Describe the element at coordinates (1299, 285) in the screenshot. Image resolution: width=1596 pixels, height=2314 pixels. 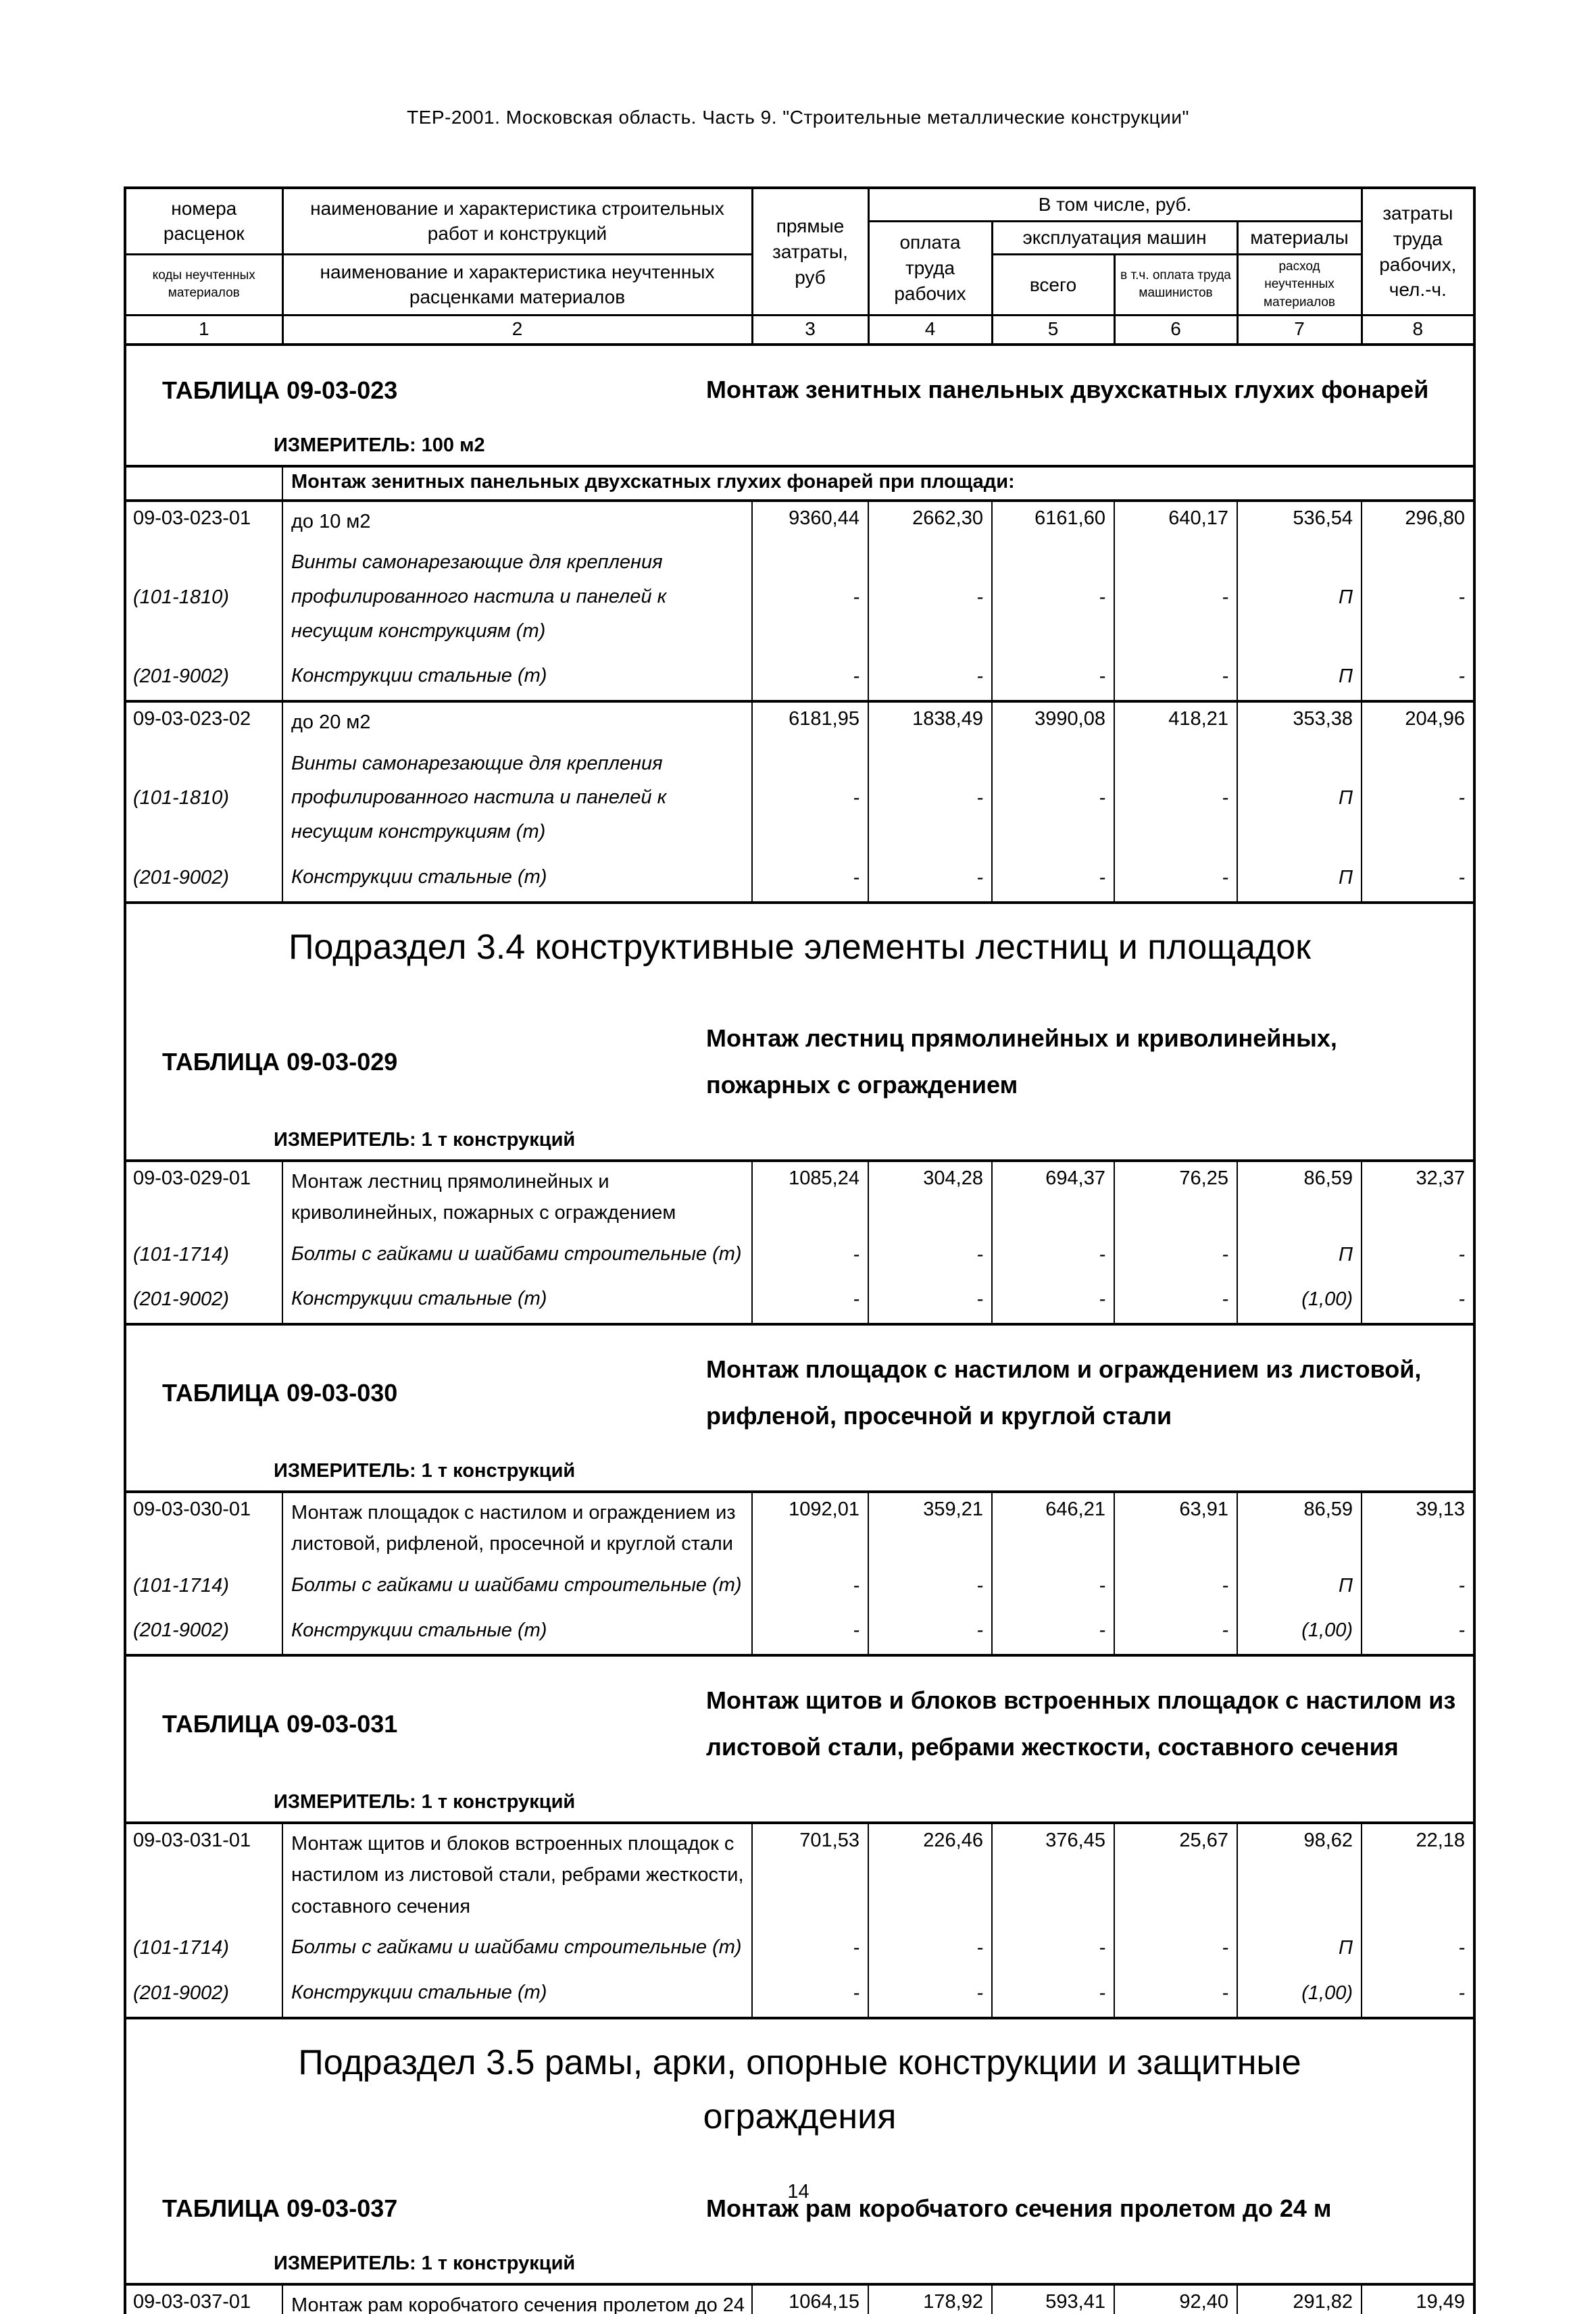
I see `header-material-consumption: расход неучтенных материалов` at that location.